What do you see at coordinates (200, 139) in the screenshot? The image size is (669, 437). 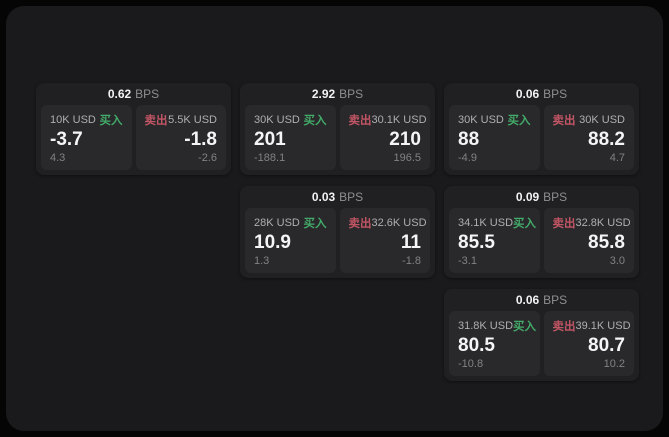 I see `sell-price: -1.8` at bounding box center [200, 139].